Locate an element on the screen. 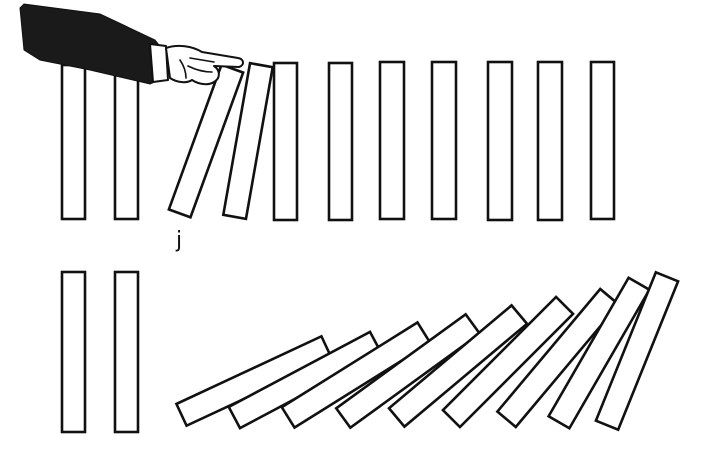  finger-line is located at coordinates (202, 60).